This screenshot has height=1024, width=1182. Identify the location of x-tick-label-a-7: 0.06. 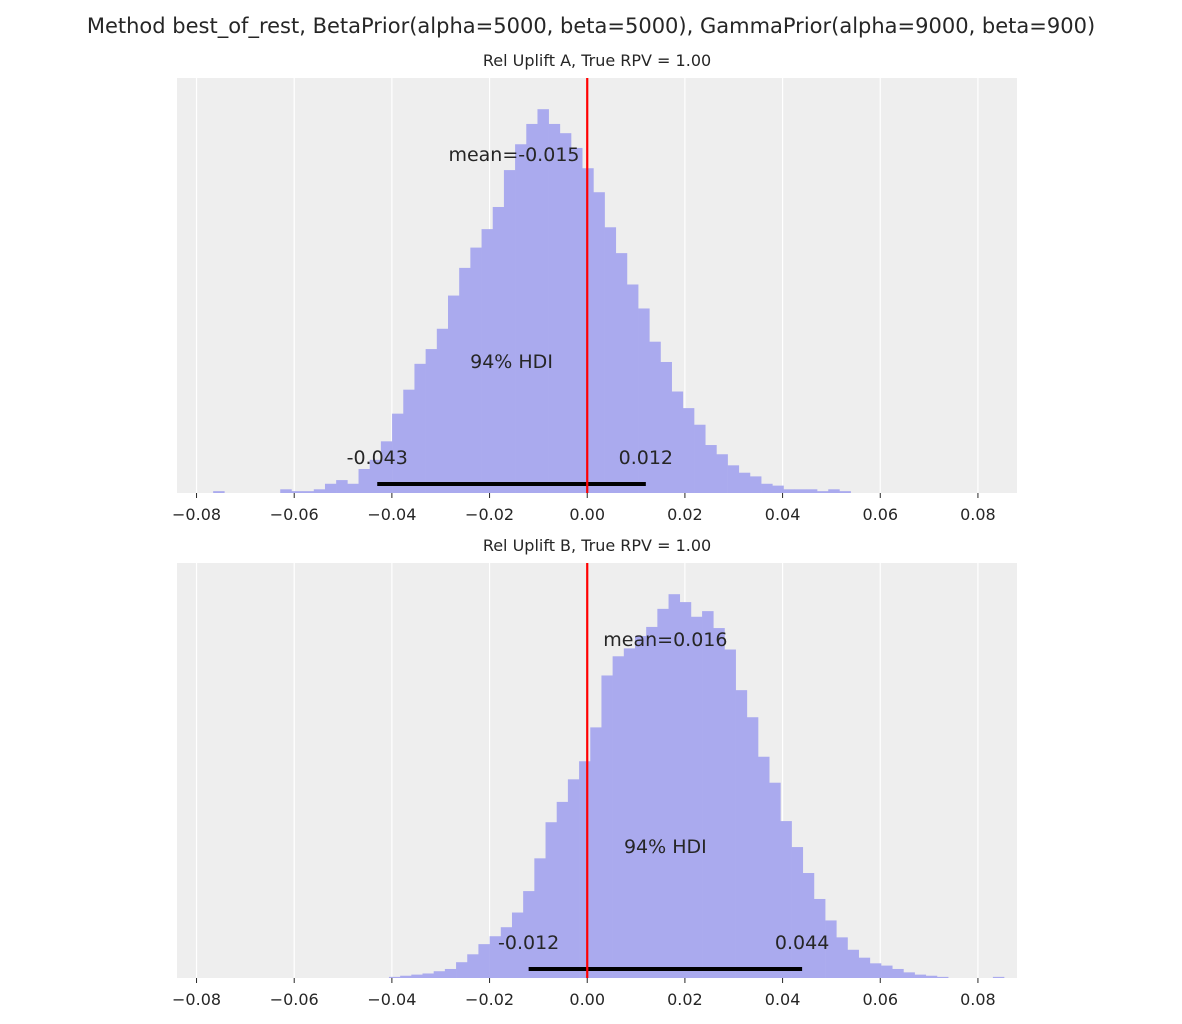
(880, 514).